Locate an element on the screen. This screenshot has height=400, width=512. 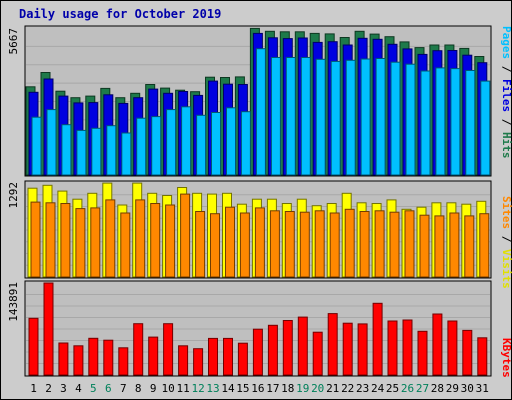
usage-axis-label: Pages / Files / Hits is located at coordinates (506, 92).